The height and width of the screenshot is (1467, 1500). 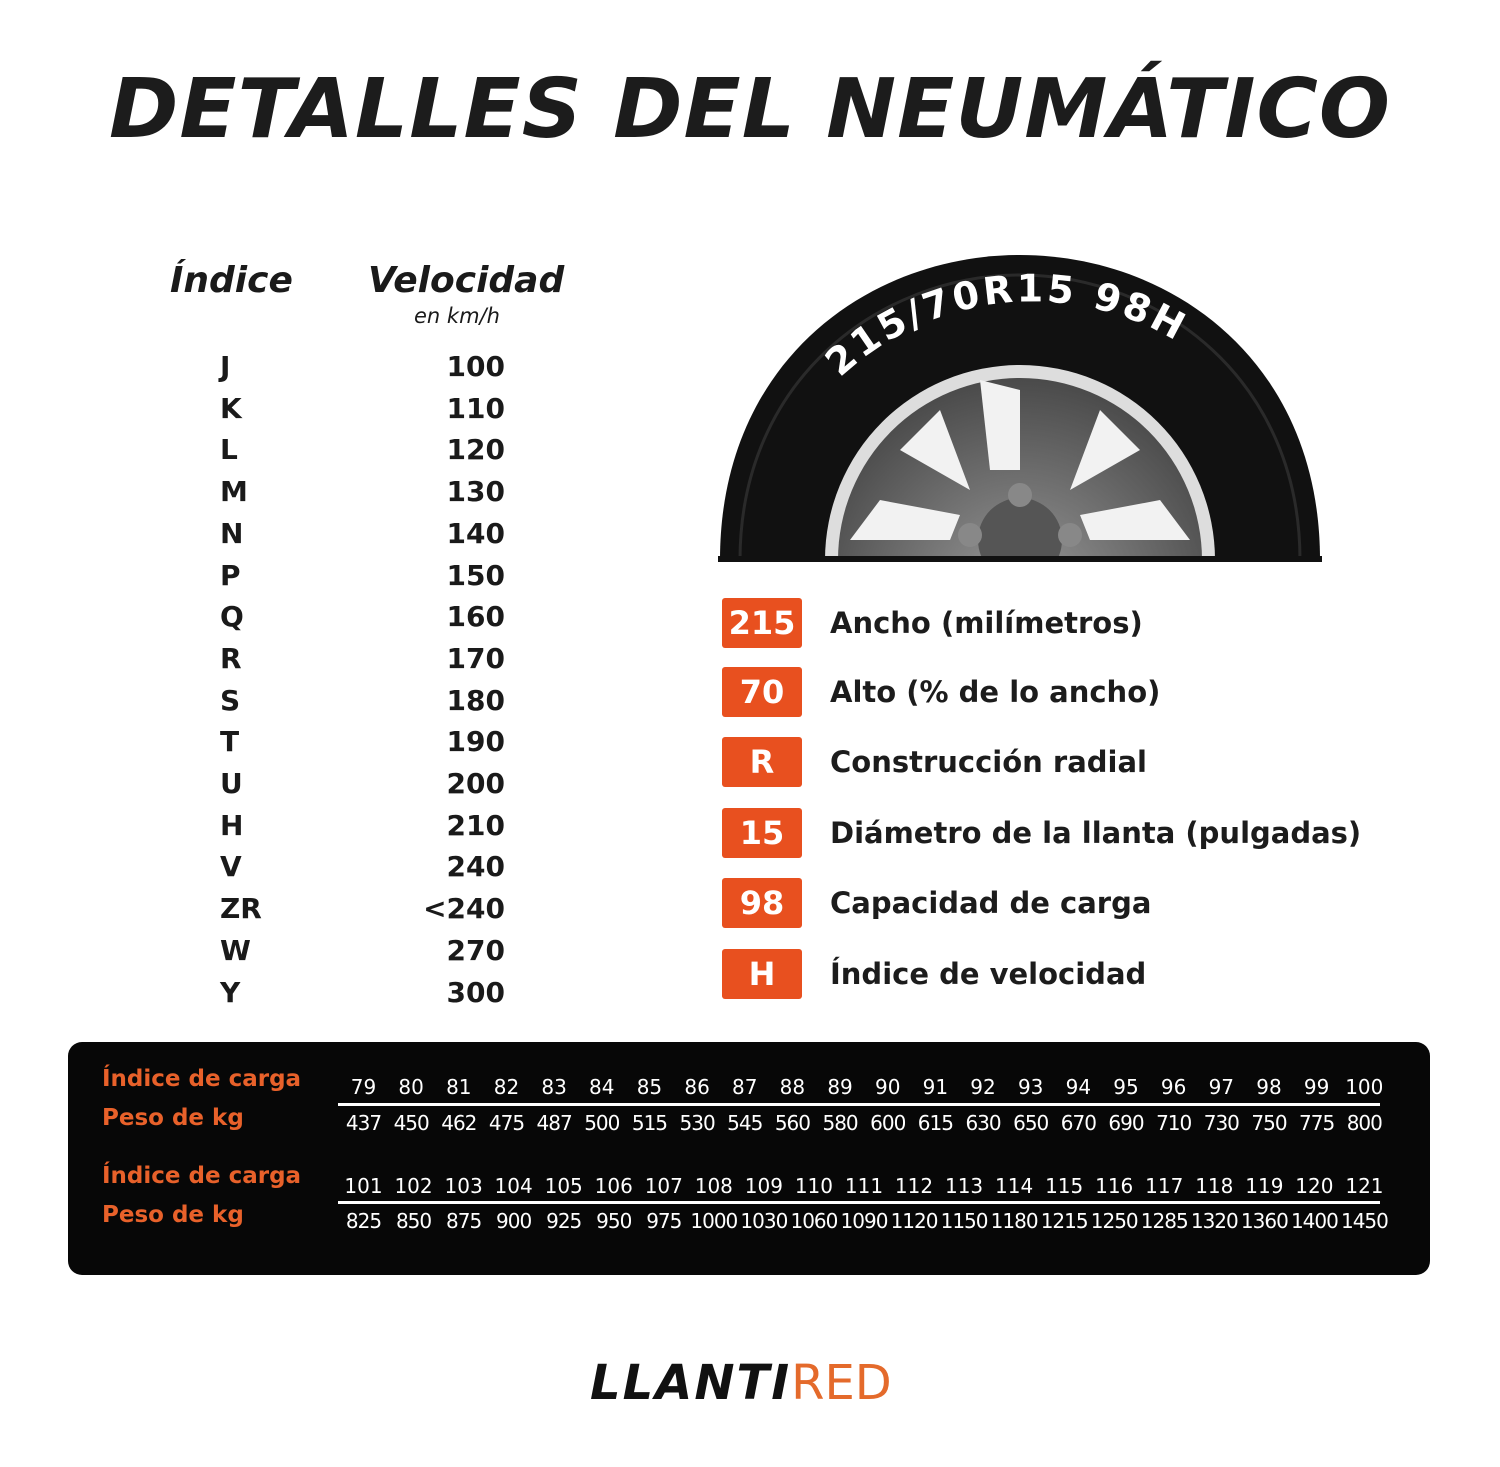 What do you see at coordinates (475, 867) in the screenshot?
I see `speed-value: 240` at bounding box center [475, 867].